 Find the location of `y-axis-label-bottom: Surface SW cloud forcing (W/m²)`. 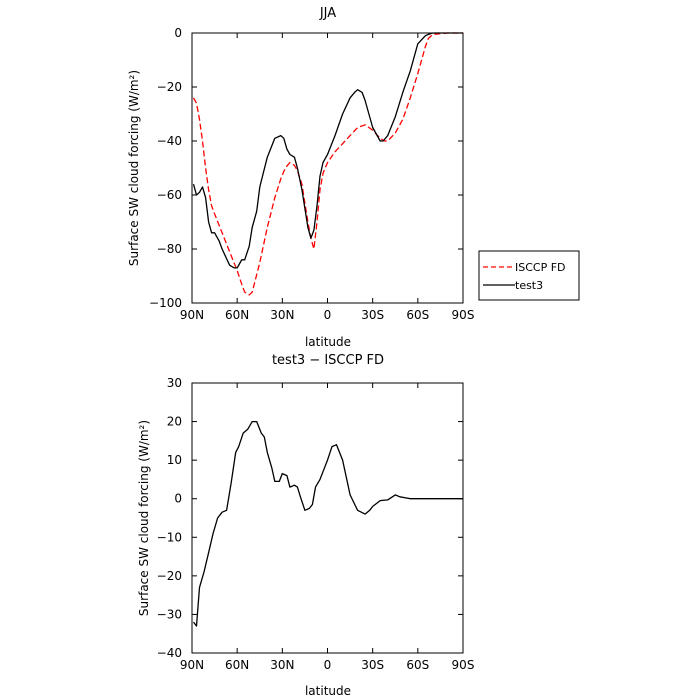

y-axis-label-bottom: Surface SW cloud forcing (W/m²) is located at coordinates (144, 518).